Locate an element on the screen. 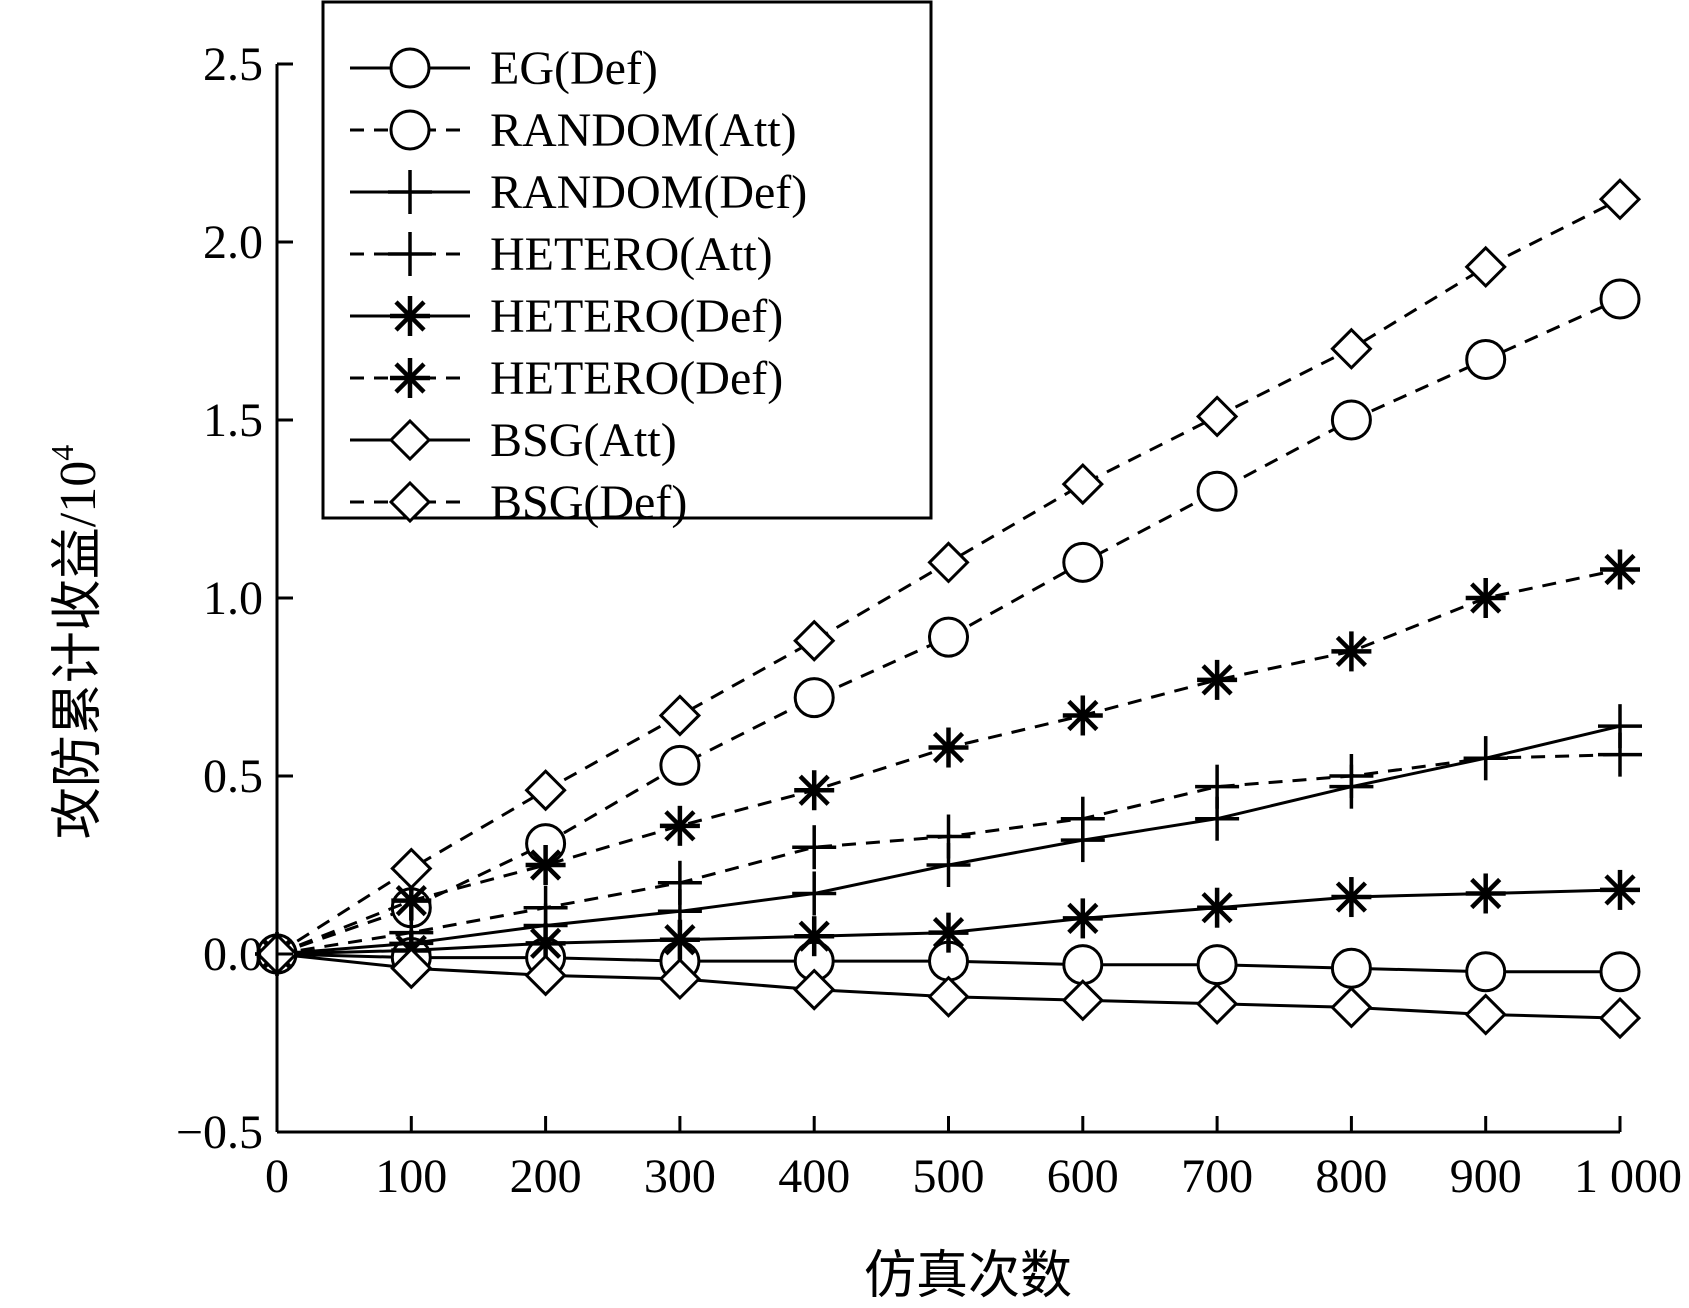 The width and height of the screenshot is (1689, 1308). legend-item: EG(Def) is located at coordinates (504, 68).